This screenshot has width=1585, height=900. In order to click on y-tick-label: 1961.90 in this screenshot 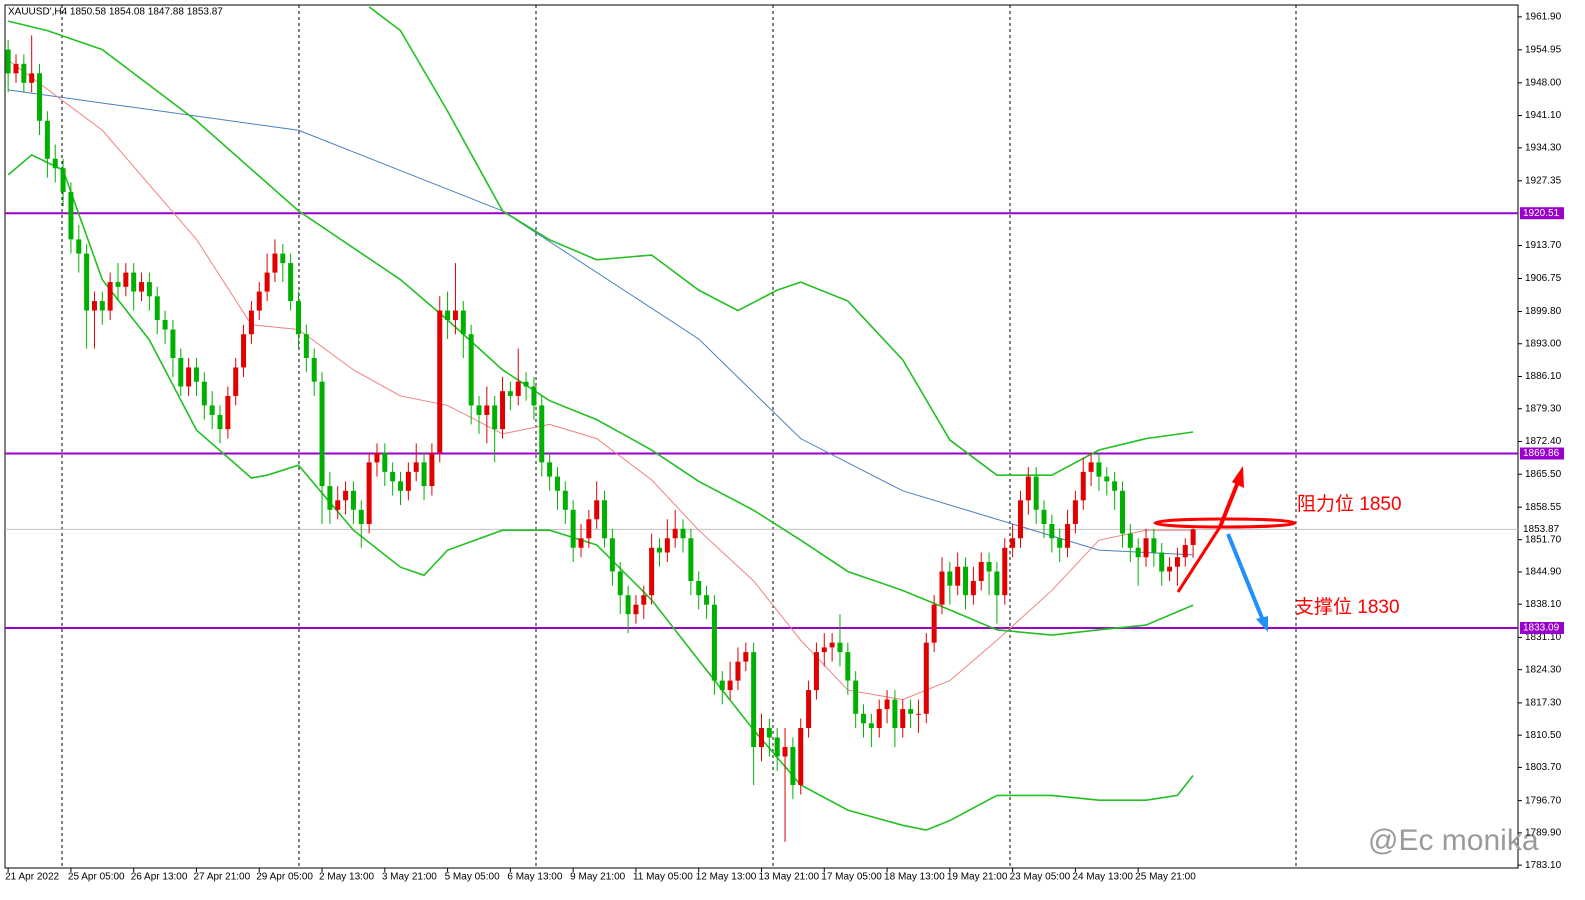, I will do `click(1543, 17)`.